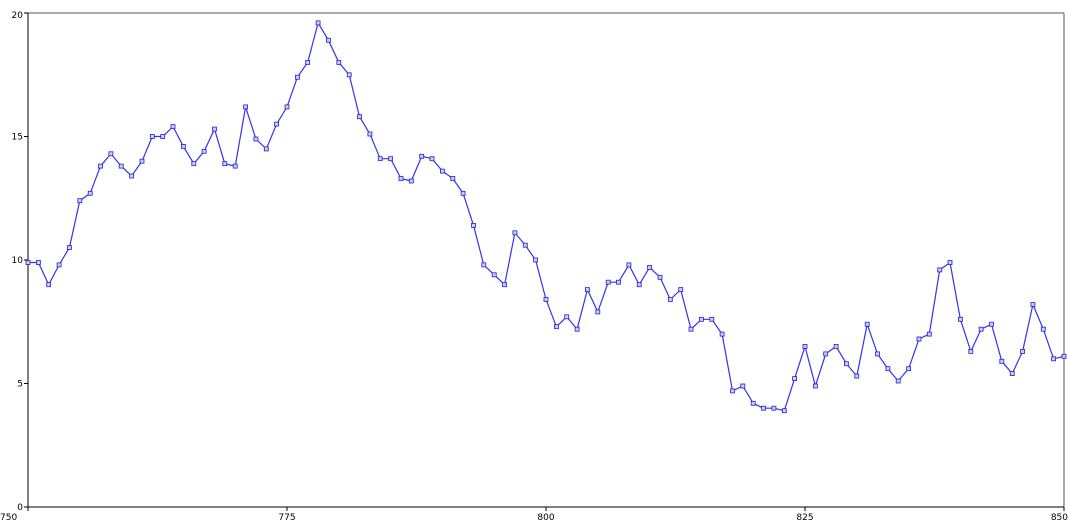  I want to click on x-tick-label: 825, so click(804, 518).